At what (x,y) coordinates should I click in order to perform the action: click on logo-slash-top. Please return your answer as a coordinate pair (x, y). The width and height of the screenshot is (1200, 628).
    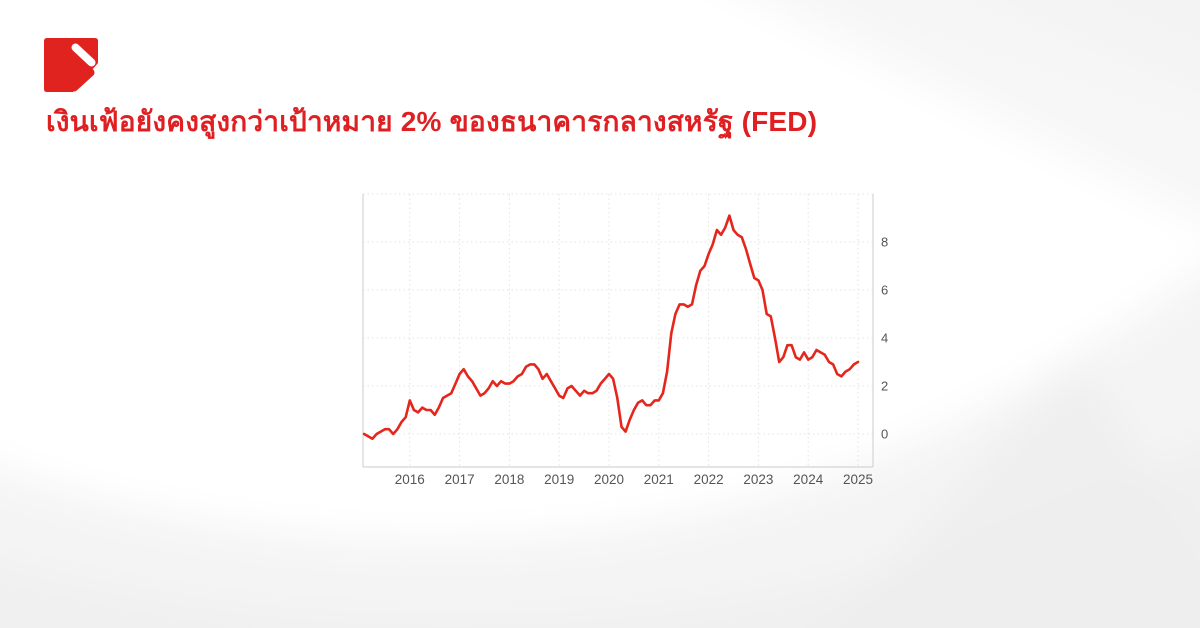
    Looking at the image, I should click on (83, 55).